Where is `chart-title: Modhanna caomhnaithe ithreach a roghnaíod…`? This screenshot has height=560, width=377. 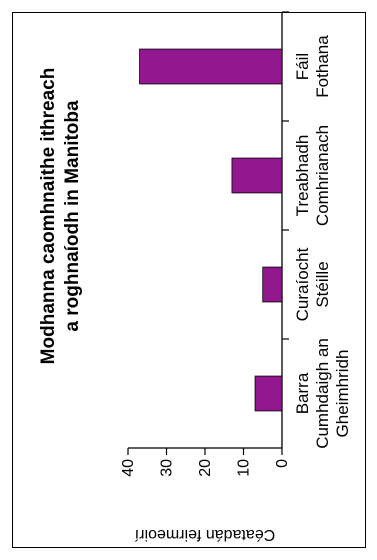 chart-title: Modhanna caomhnaithe ithreach a roghnaíod… is located at coordinates (60, 216).